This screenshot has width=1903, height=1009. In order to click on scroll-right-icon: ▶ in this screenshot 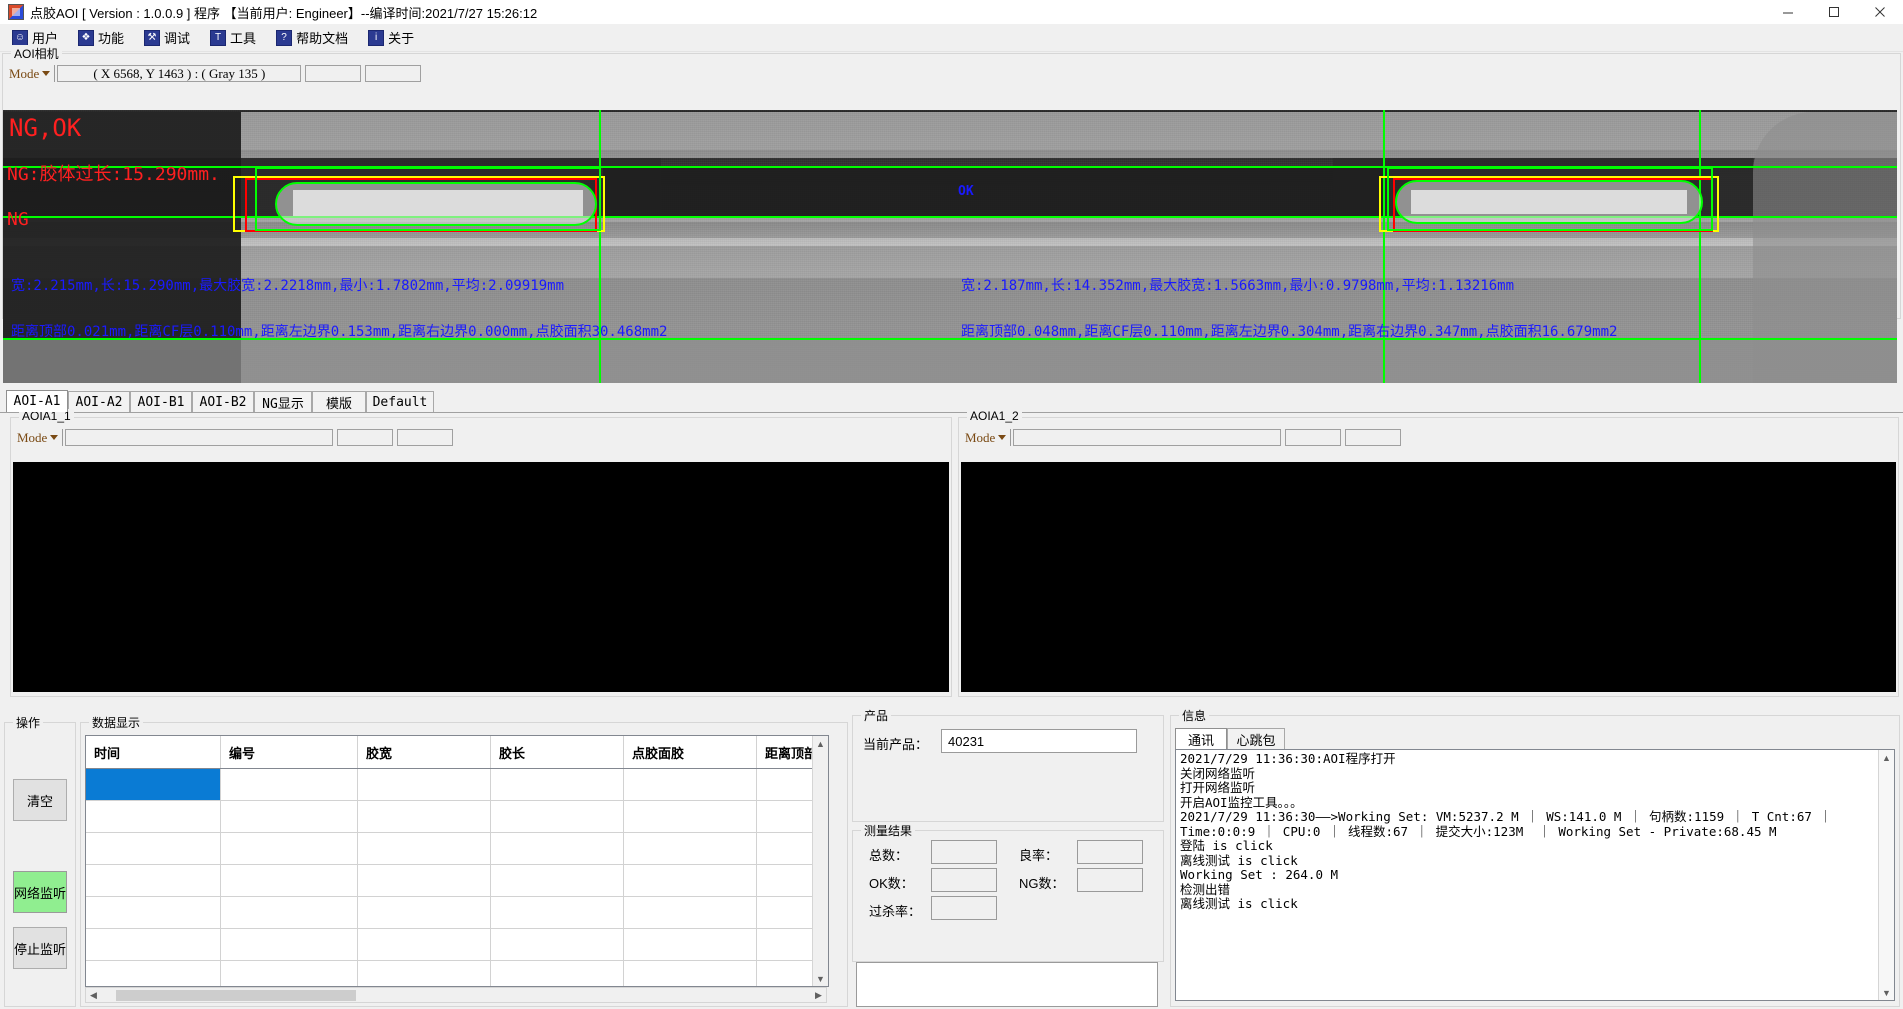, I will do `click(818, 994)`.